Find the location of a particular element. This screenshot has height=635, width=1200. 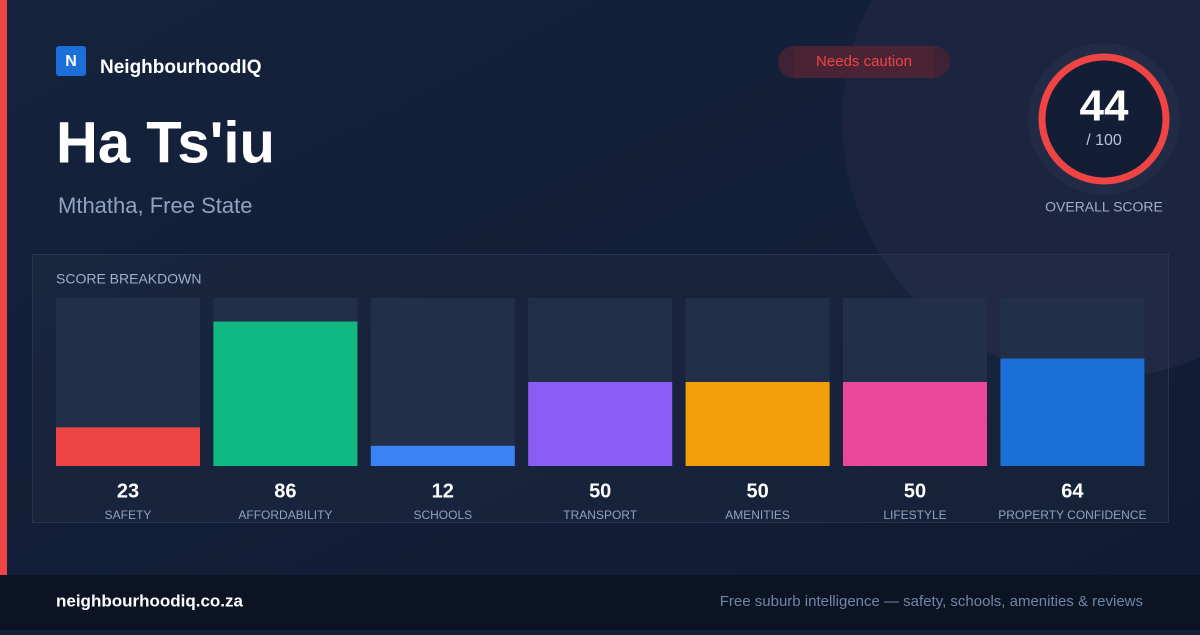

suburb-title: Ha Ts'iu is located at coordinates (165, 142).